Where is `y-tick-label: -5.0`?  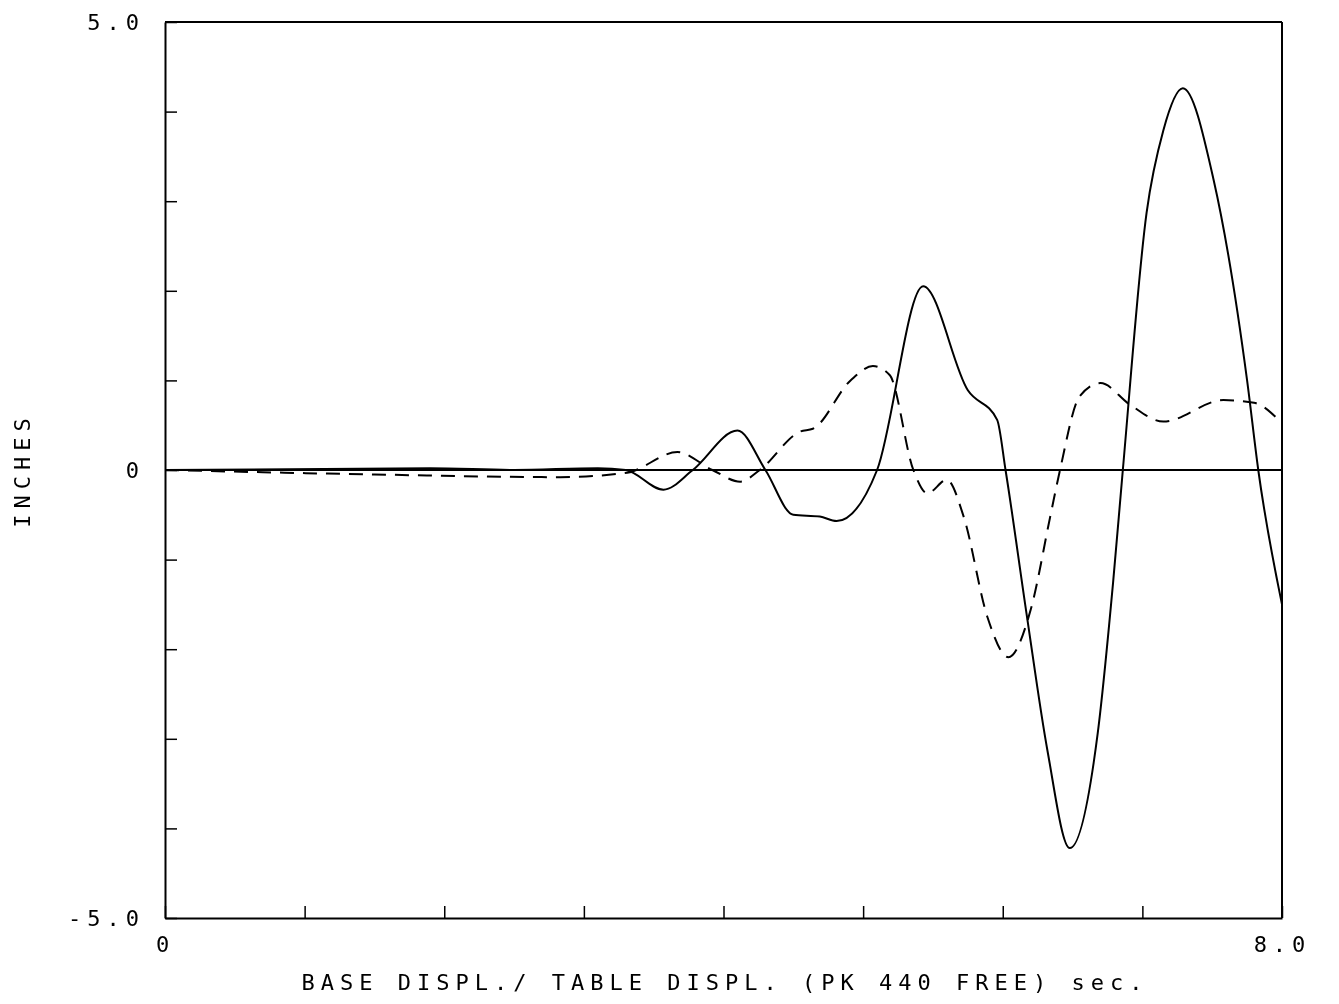 y-tick-label: -5.0 is located at coordinates (106, 918).